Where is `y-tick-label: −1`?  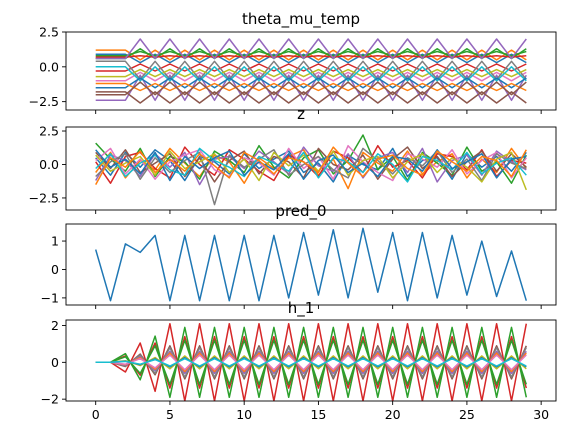 y-tick-label: −1 is located at coordinates (50, 297).